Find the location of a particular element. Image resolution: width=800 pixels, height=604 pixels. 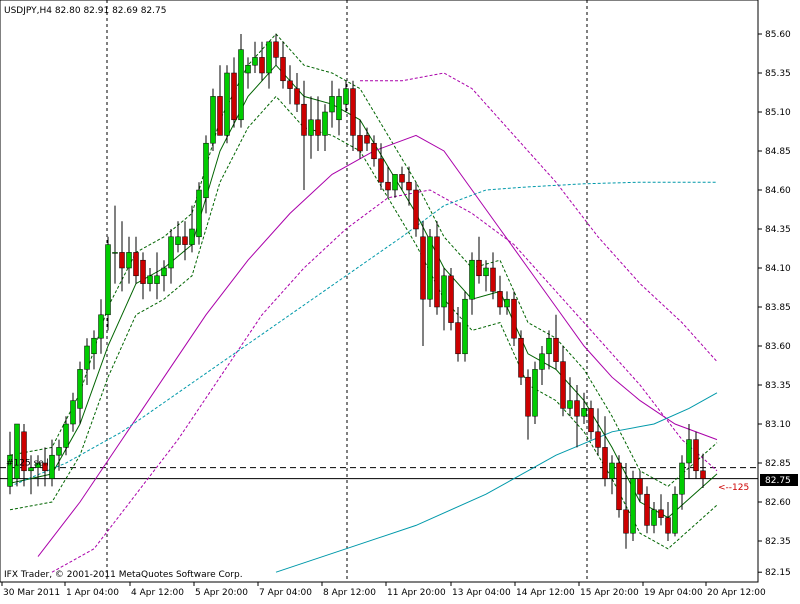

x-tick-label: 5 Apr 20:00 is located at coordinates (221, 593).